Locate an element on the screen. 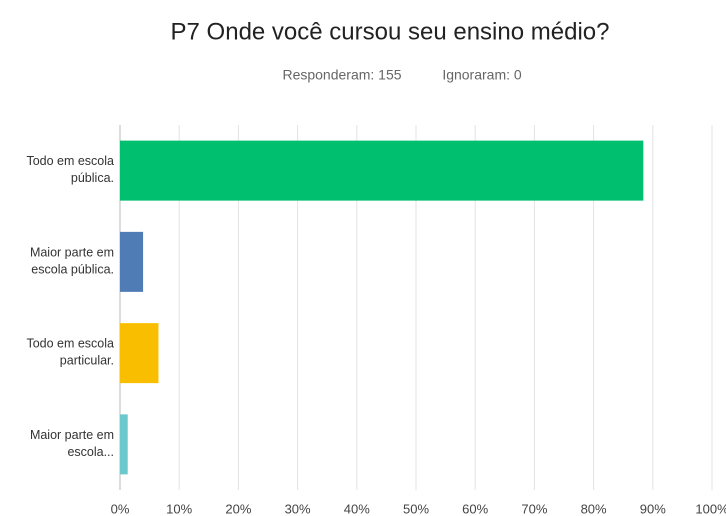  y-tick-label: Todo em escola pública. is located at coordinates (70, 169).